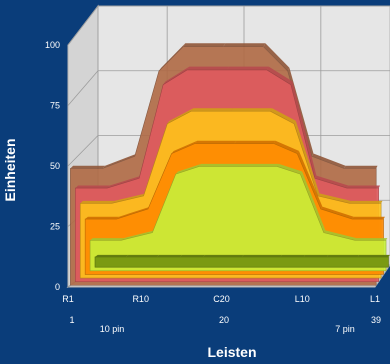 This screenshot has width=390, height=364. What do you see at coordinates (55, 227) in the screenshot?
I see `y-tick-label-1: 25` at bounding box center [55, 227].